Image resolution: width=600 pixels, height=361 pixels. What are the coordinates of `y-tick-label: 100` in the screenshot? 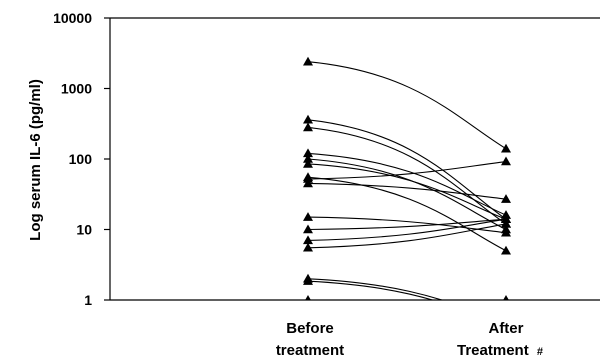 It's located at (81, 159).